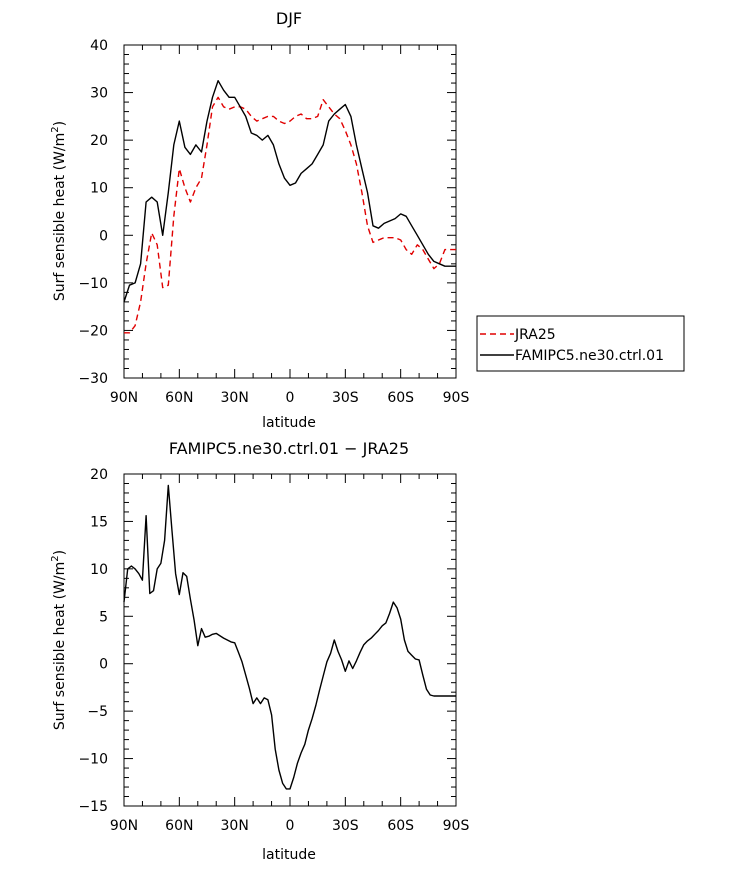 Image resolution: width=733 pixels, height=869 pixels. What do you see at coordinates (589, 356) in the screenshot?
I see `legend-label-famipc5: FAMIPC5.ne30.ctrl.01` at bounding box center [589, 356].